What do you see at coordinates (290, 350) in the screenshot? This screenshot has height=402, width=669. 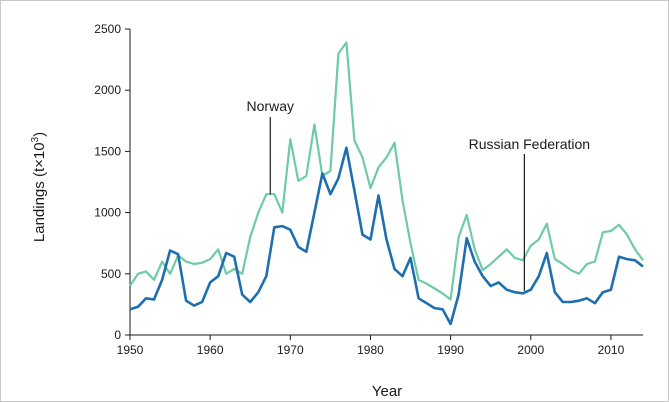 I see `x-tick-label: 1970` at bounding box center [290, 350].